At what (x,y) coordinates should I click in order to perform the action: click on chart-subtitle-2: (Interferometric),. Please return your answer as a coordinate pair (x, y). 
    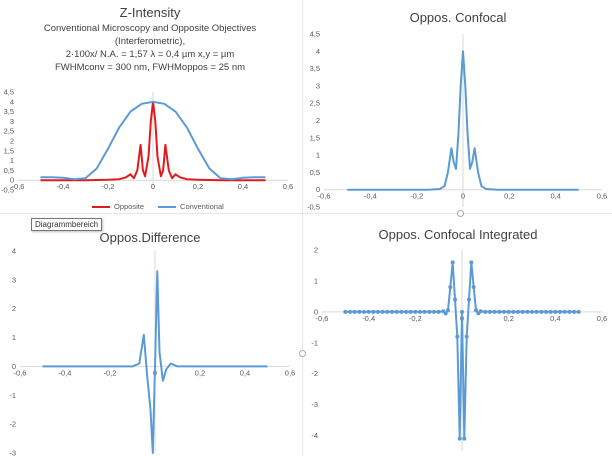
    Looking at the image, I should click on (150, 41).